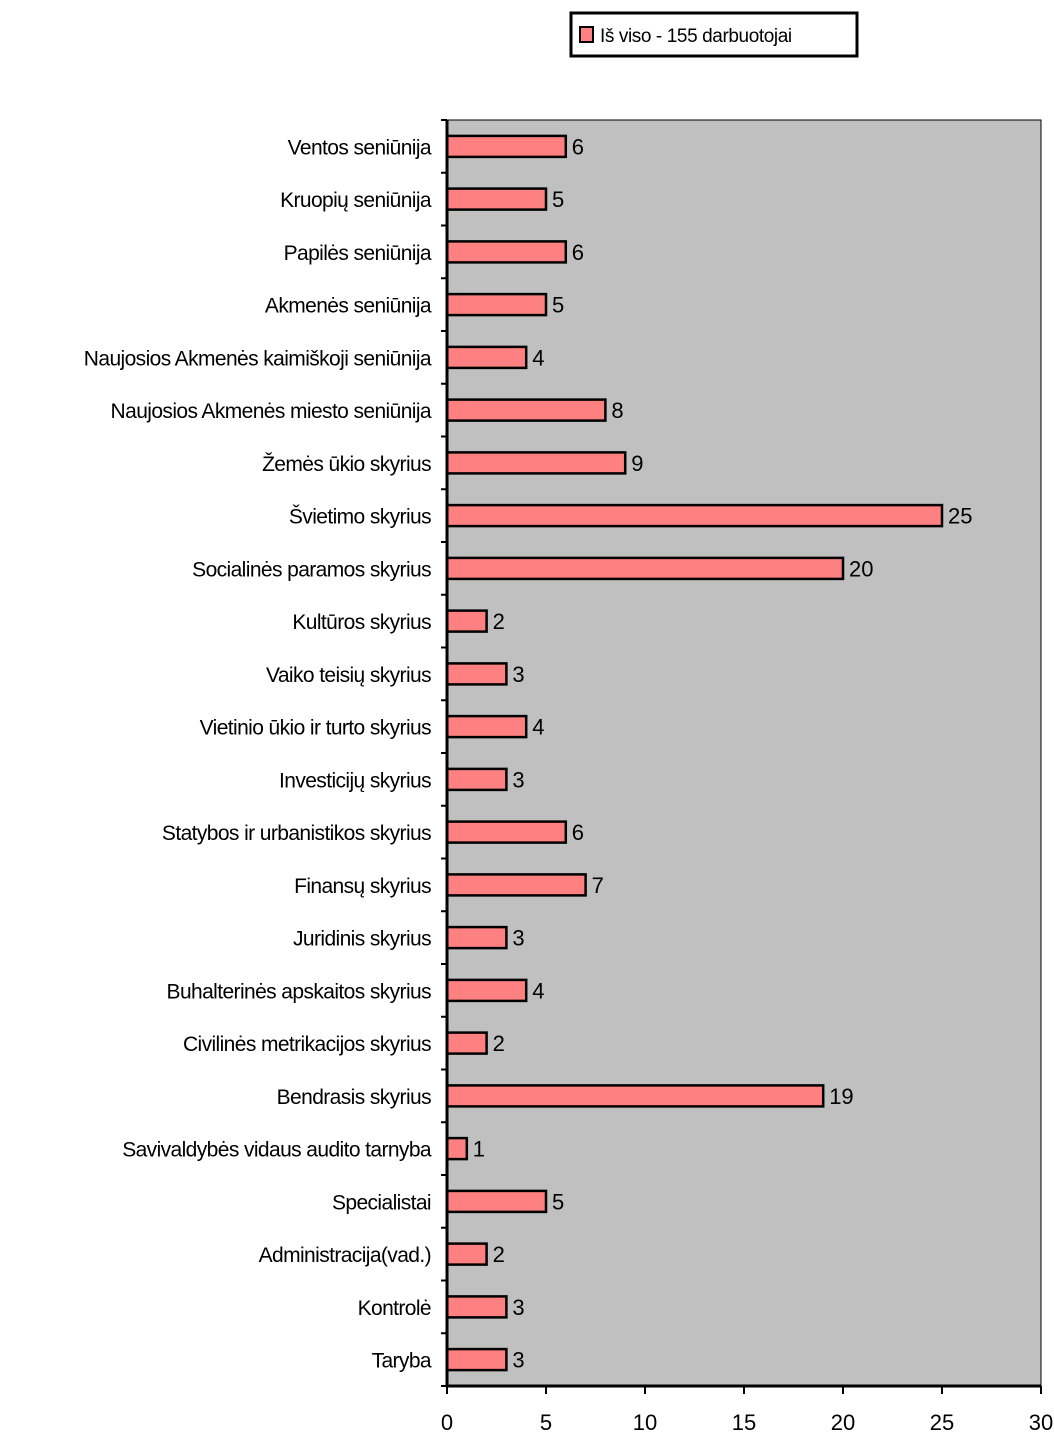 The image size is (1054, 1442). Describe the element at coordinates (315, 728) in the screenshot. I see `category-label: Vietinio ūkio ir turto skyrius` at that location.